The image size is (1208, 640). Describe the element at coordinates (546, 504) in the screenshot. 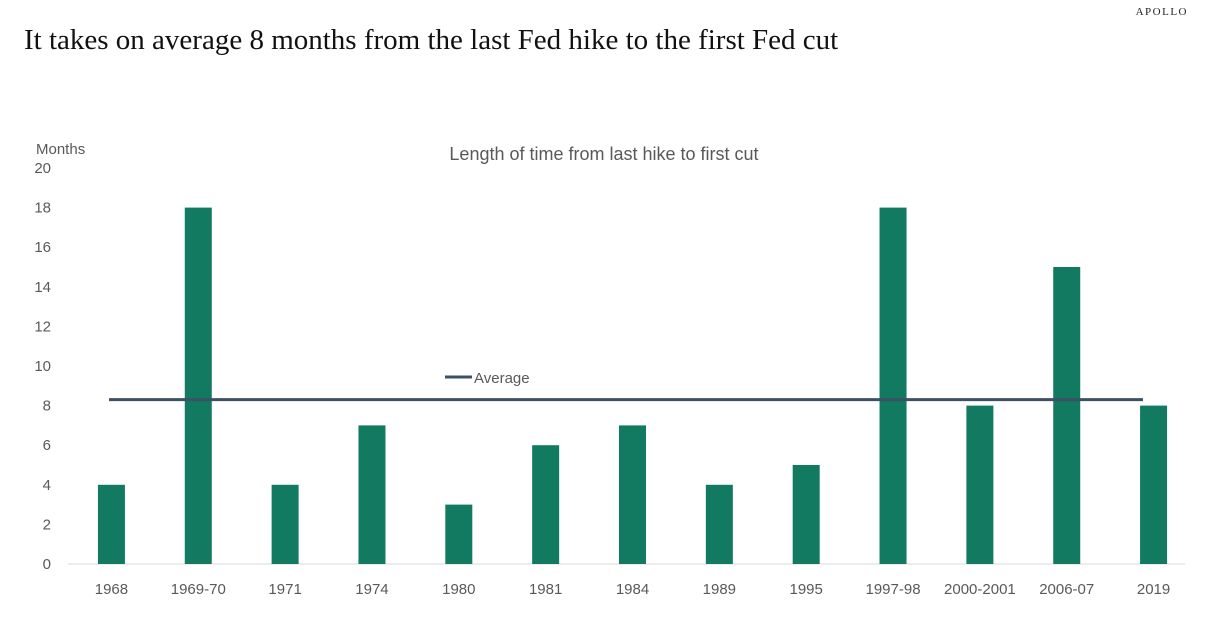

I see `bar-1981` at that location.